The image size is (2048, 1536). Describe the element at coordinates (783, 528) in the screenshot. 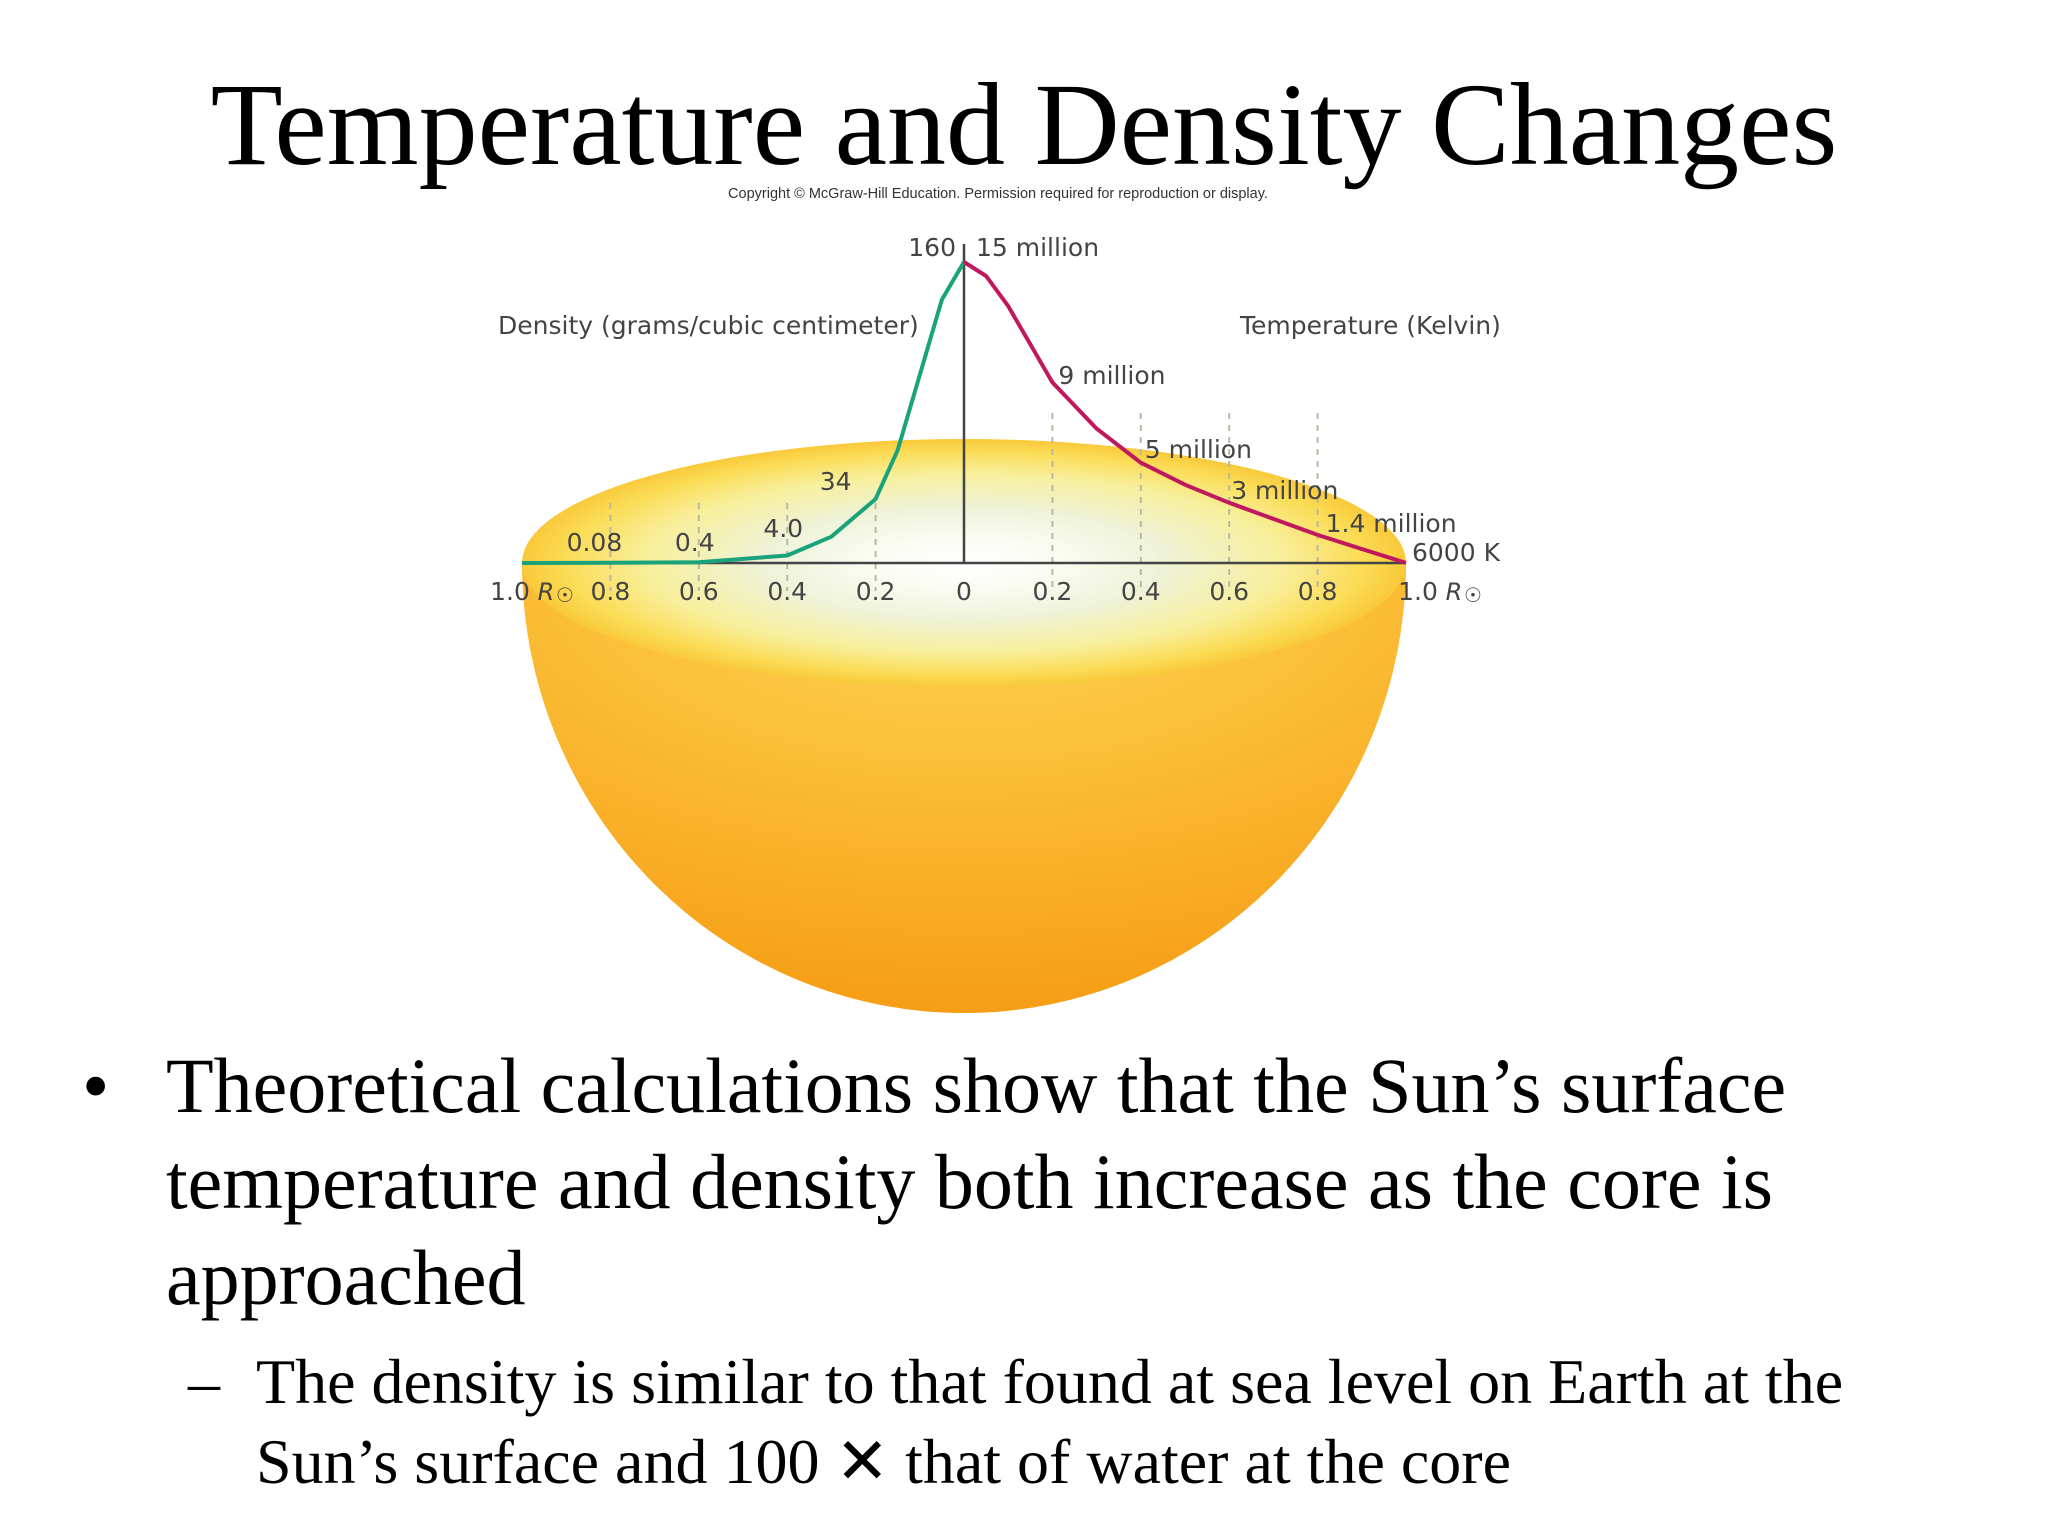

I see `density-value-label: 4.0` at that location.